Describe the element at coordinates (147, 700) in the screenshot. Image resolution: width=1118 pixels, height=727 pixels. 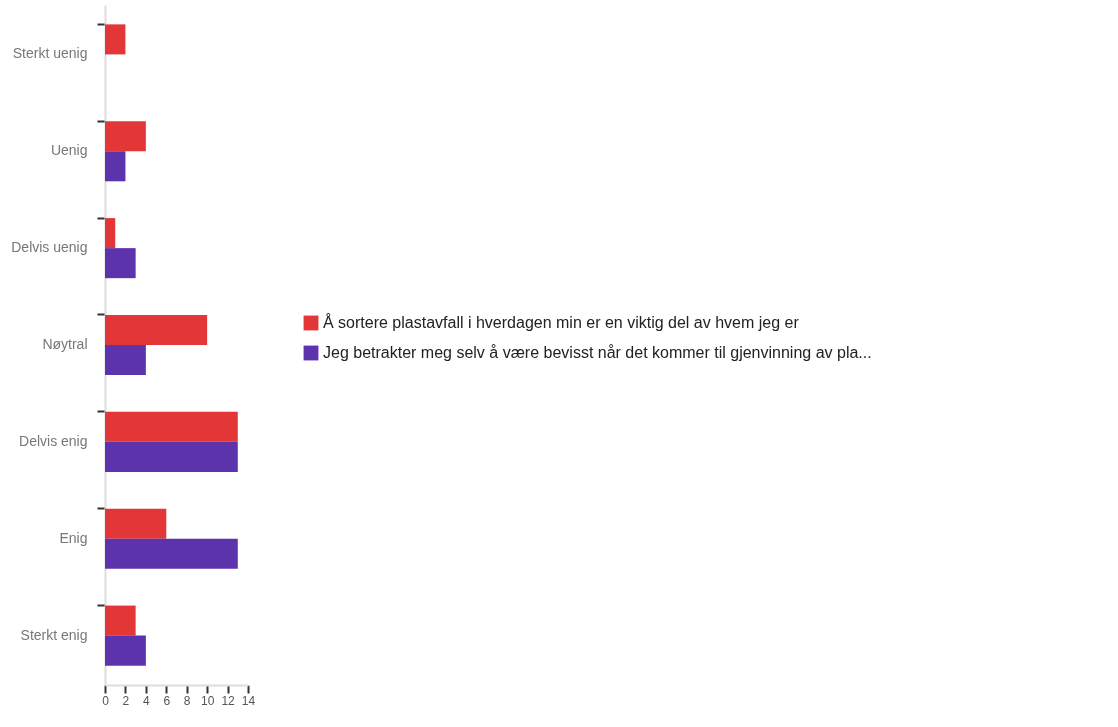
I see `x-tick-label: 4` at that location.